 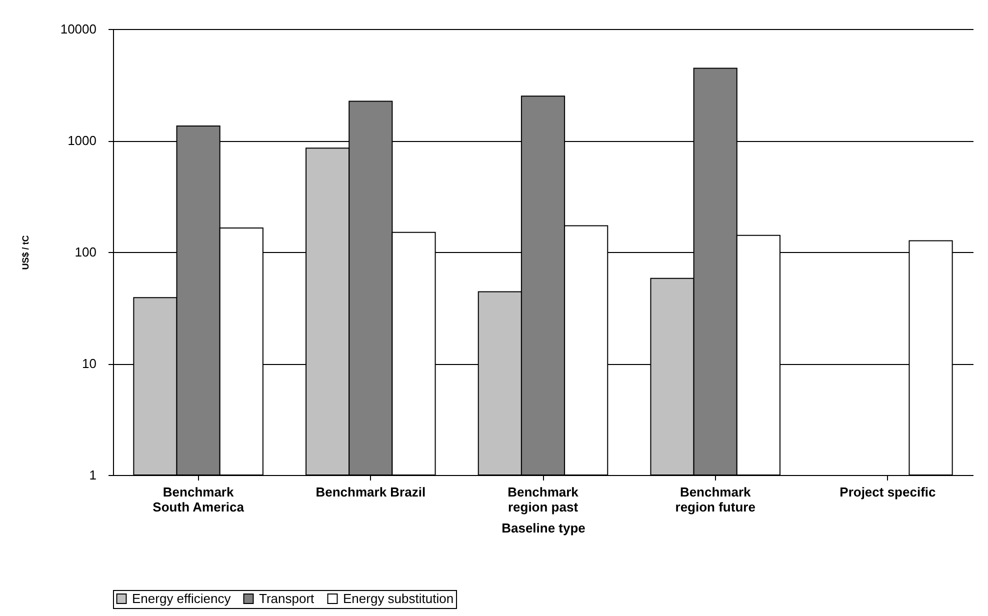 What do you see at coordinates (544, 528) in the screenshot?
I see `x-axis-title: Baseline type` at bounding box center [544, 528].